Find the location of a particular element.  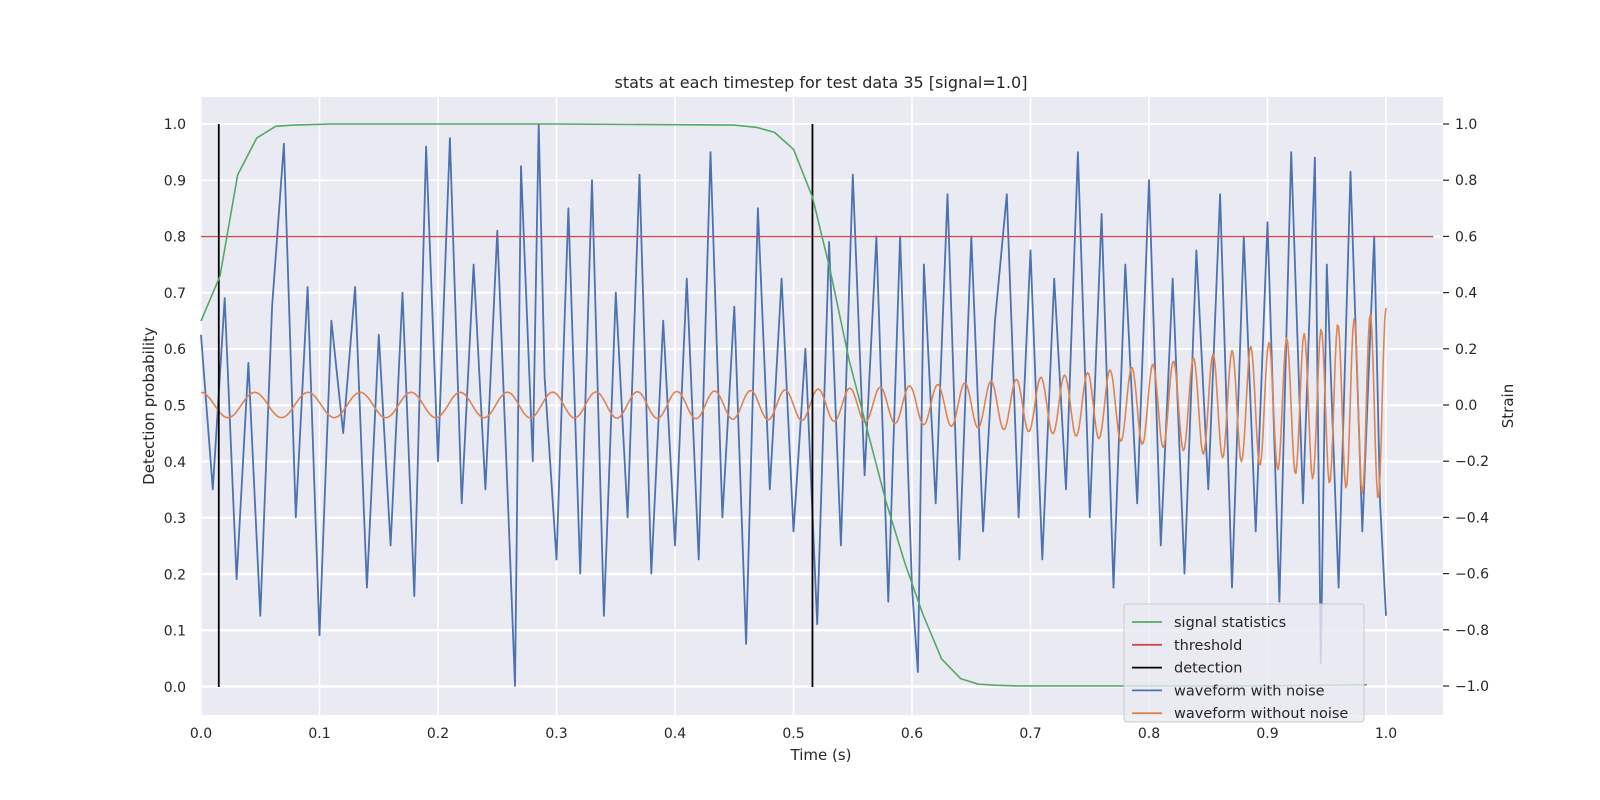

x-axis-label: Time (s) is located at coordinates (821, 755).